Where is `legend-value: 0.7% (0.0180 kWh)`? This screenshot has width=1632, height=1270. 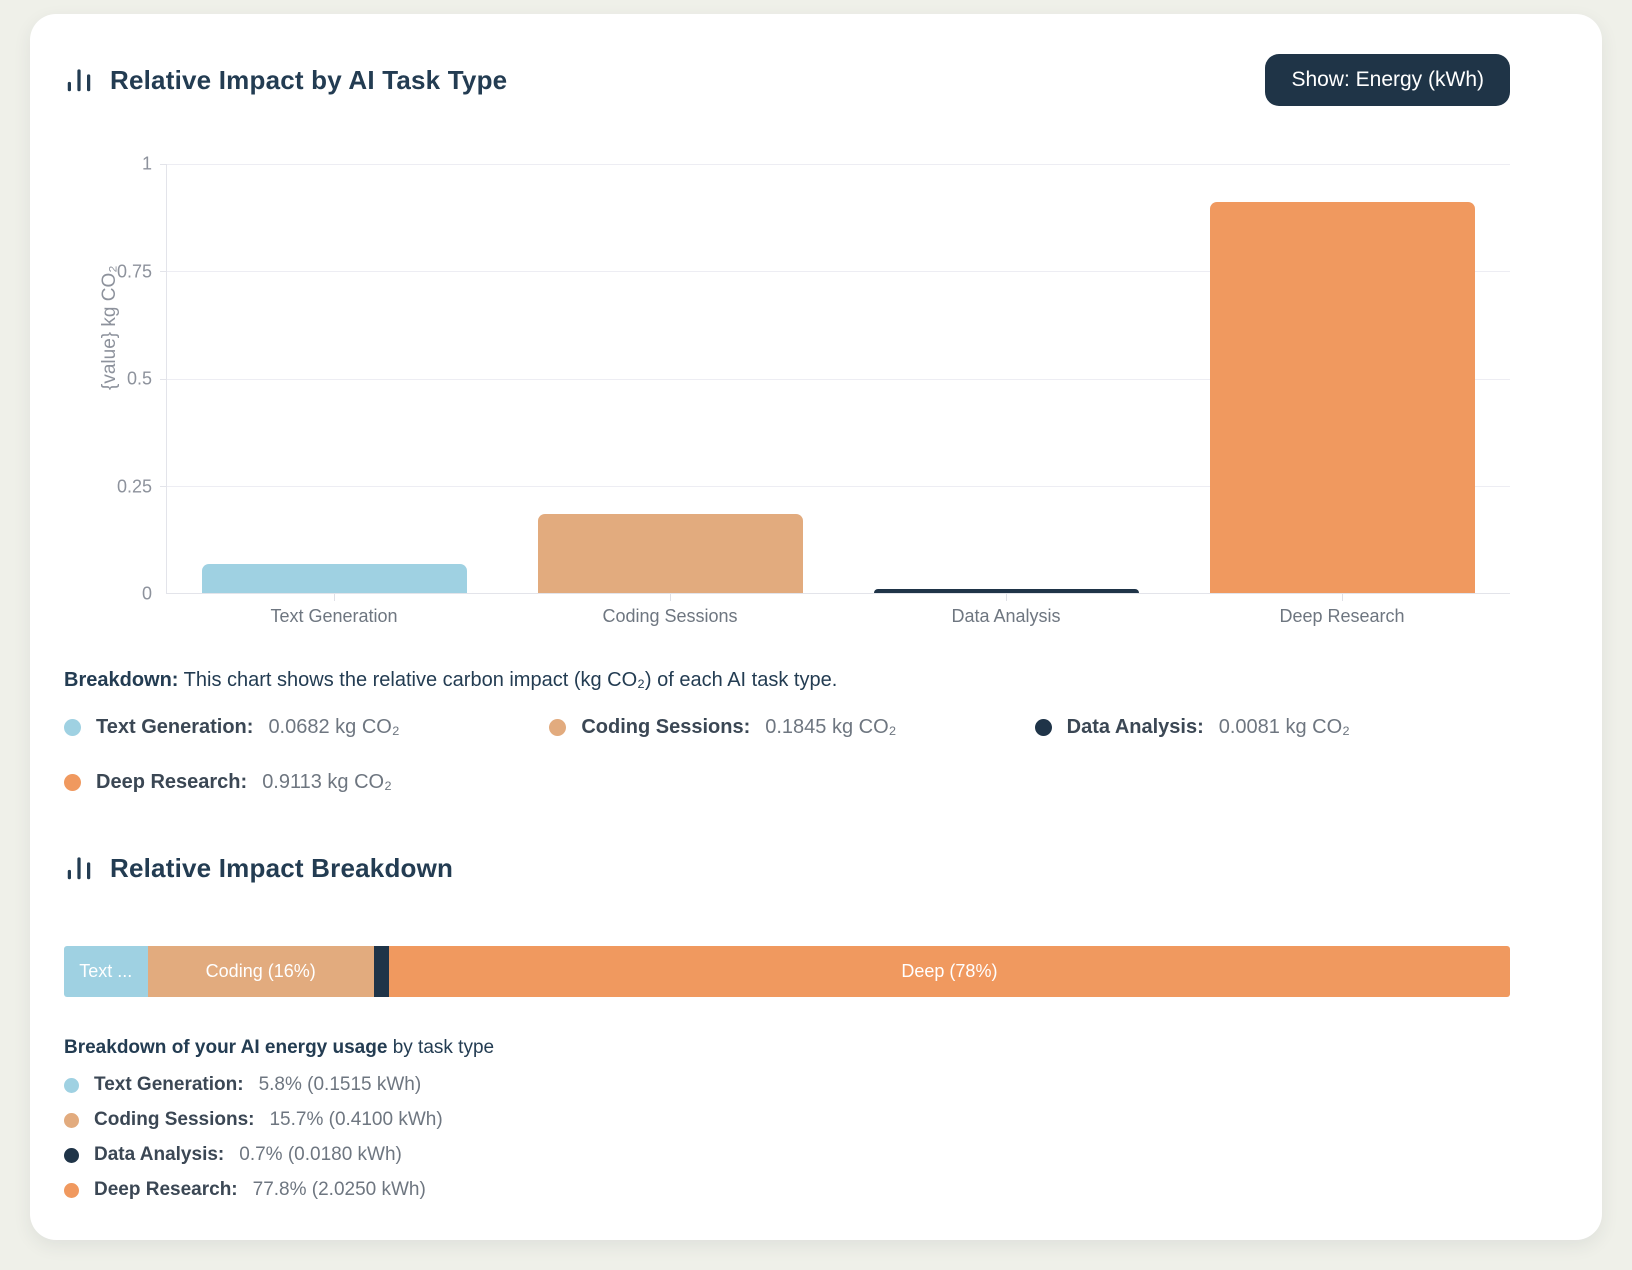 legend-value: 0.7% (0.0180 kWh) is located at coordinates (320, 1154).